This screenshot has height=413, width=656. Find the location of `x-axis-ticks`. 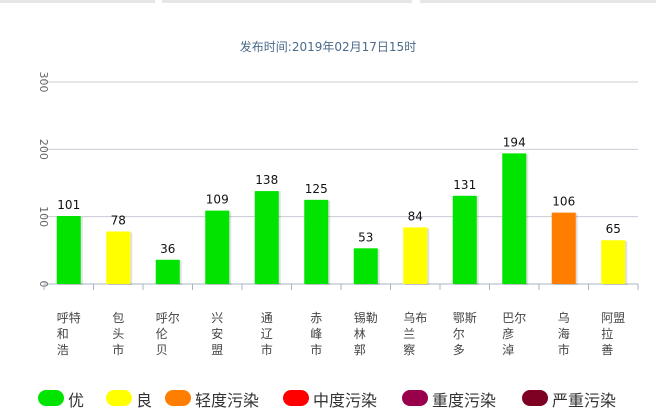

x-axis-ticks is located at coordinates (341, 287).